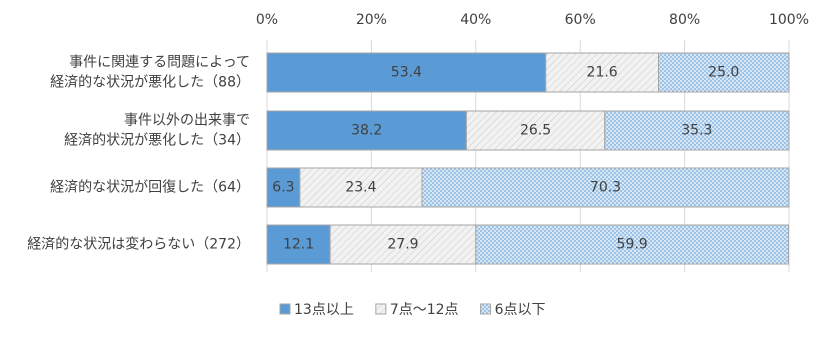 The width and height of the screenshot is (828, 337). I want to click on legend-label: 13点以上, so click(324, 310).